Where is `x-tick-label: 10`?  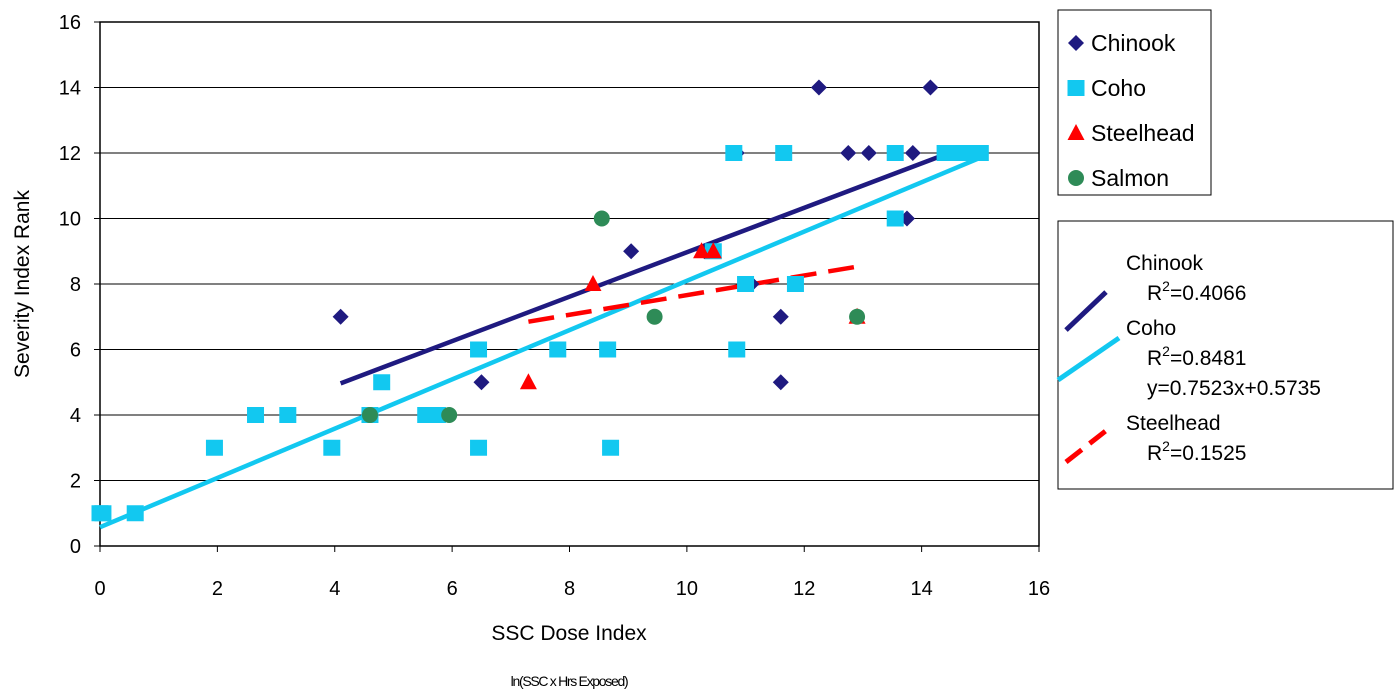
x-tick-label: 10 is located at coordinates (687, 589).